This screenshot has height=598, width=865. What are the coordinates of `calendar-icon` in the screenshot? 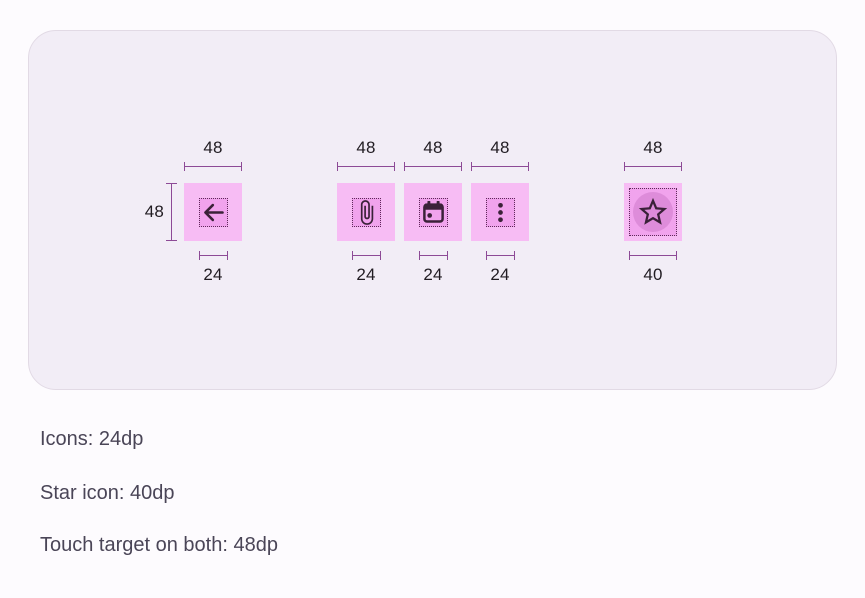 It's located at (433, 211).